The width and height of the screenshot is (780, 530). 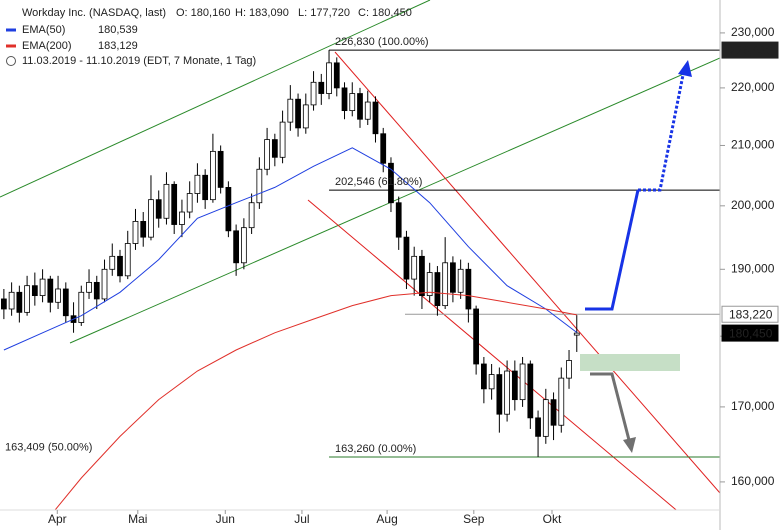 What do you see at coordinates (324, 13) in the screenshot?
I see `ohlc-label: L: 177,720` at bounding box center [324, 13].